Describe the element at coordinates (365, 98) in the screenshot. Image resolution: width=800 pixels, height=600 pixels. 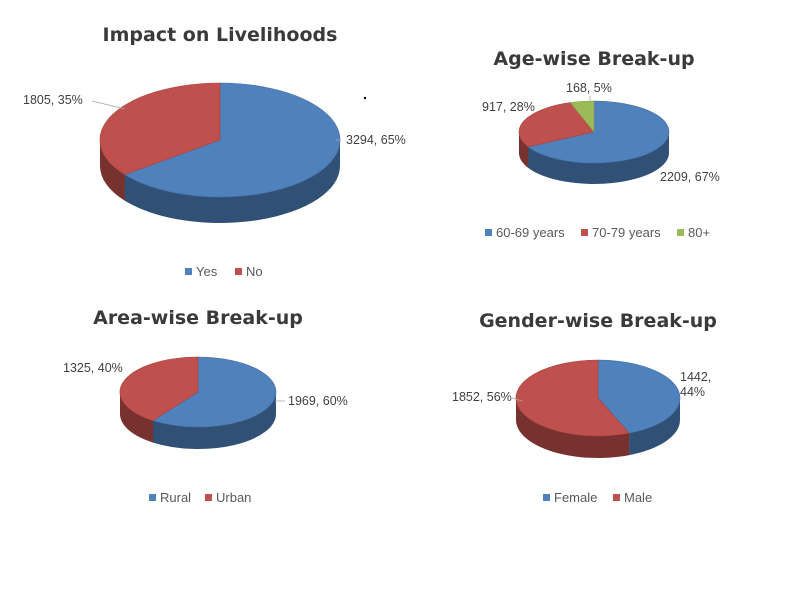
I see `stray-dot` at that location.